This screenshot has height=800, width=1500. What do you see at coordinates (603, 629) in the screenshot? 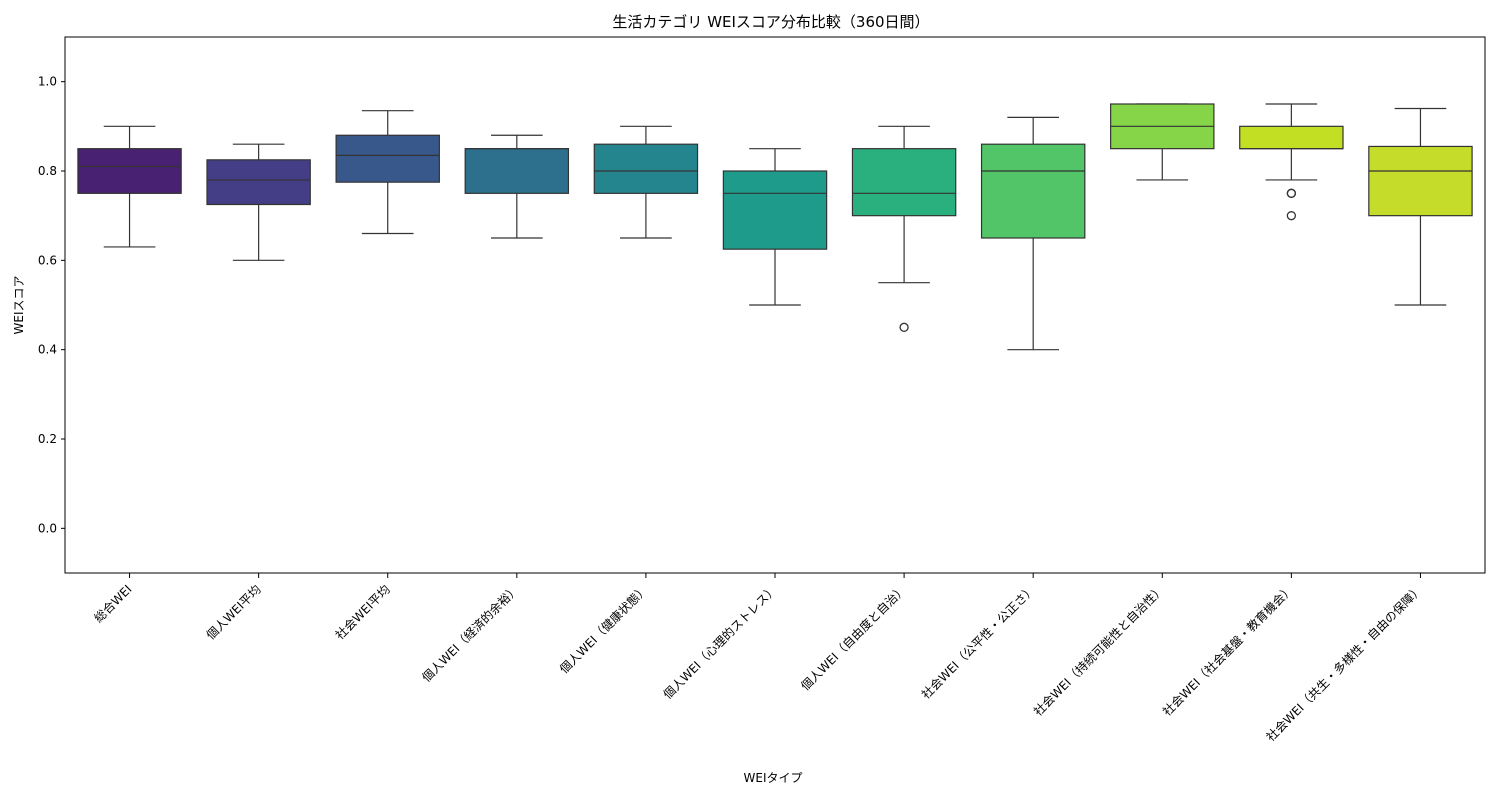
I see `x-tick-label: 個人WEI（健康状態）` at bounding box center [603, 629].